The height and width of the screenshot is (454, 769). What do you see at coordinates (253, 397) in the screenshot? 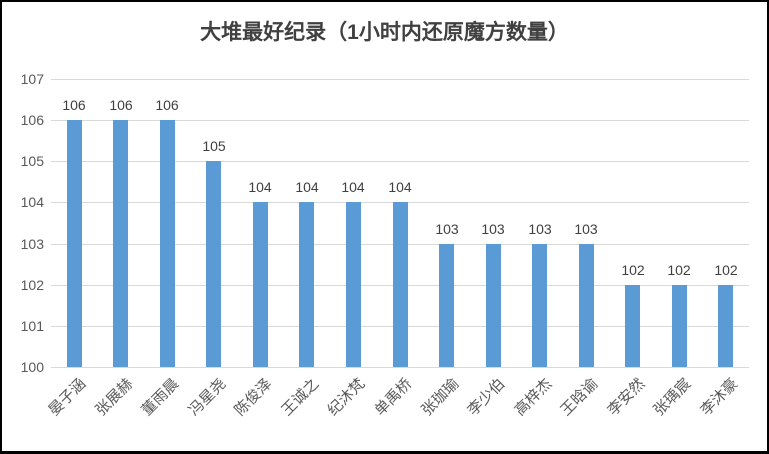
I see `x-axis-category-label: 陈俊泽` at bounding box center [253, 397].